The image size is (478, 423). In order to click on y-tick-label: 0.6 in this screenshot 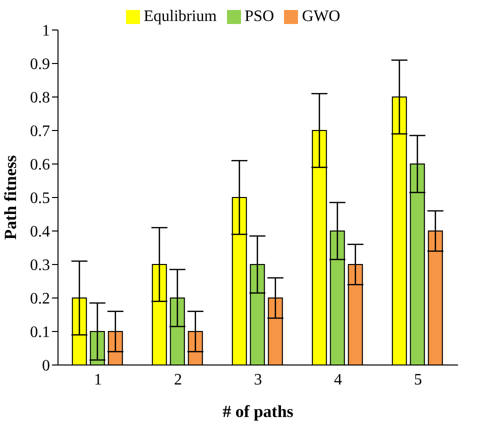, I will do `click(40, 165)`.